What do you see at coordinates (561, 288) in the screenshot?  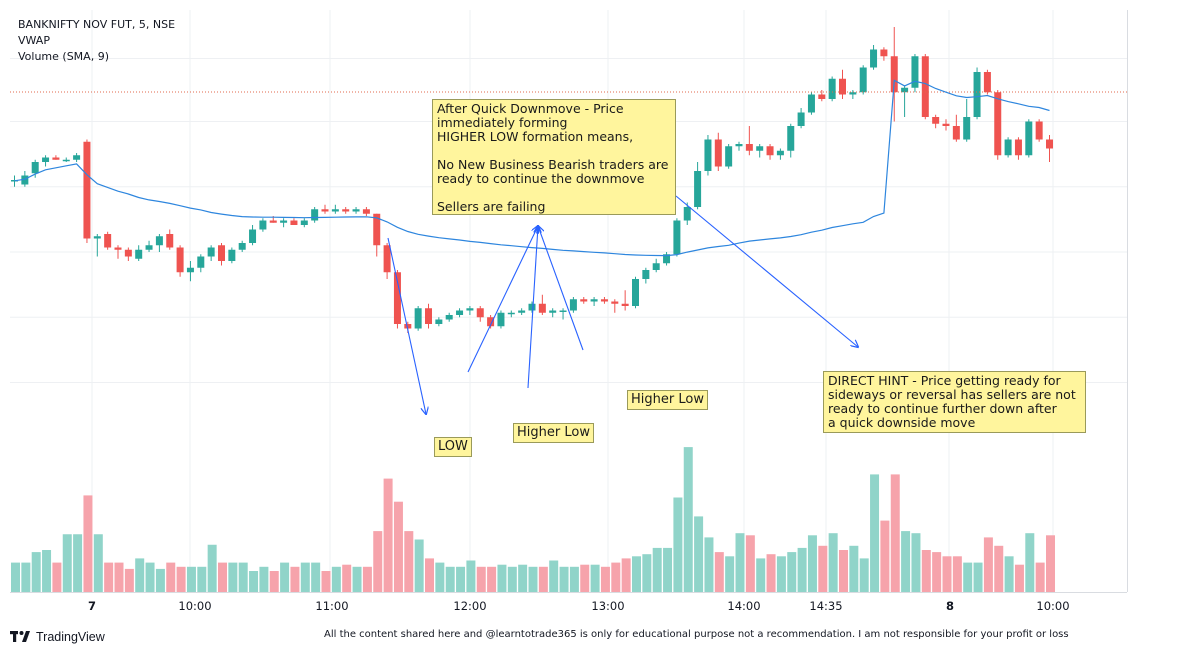 I see `arrow-higher-low-2-to-peak` at bounding box center [561, 288].